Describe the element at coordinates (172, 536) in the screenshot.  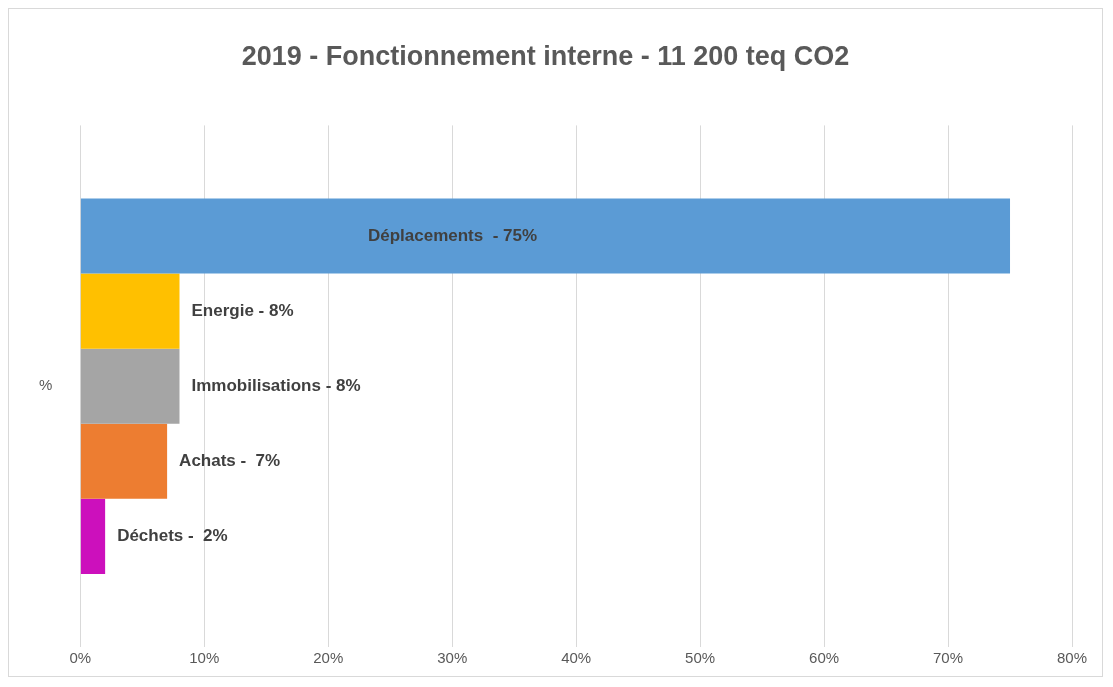
I see `annotation: Déchets - 2%` at that location.